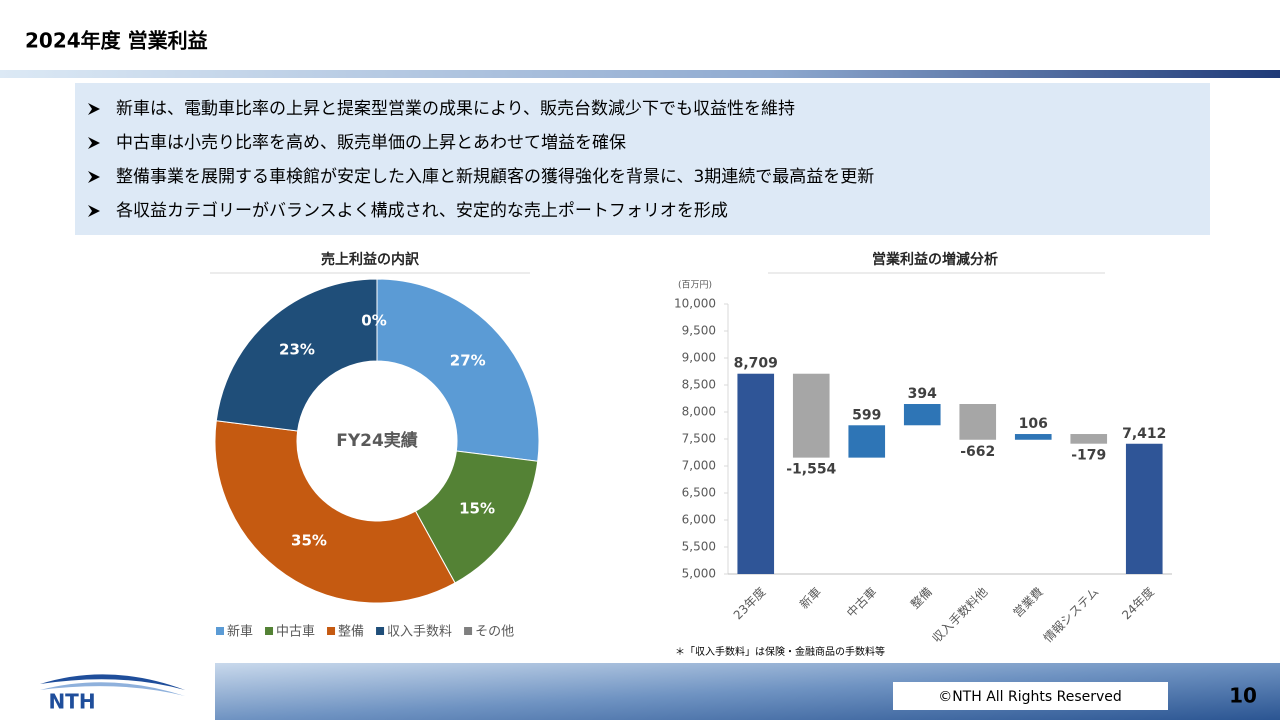 The width and height of the screenshot is (1280, 720). I want to click on data-label: 106, so click(1033, 424).